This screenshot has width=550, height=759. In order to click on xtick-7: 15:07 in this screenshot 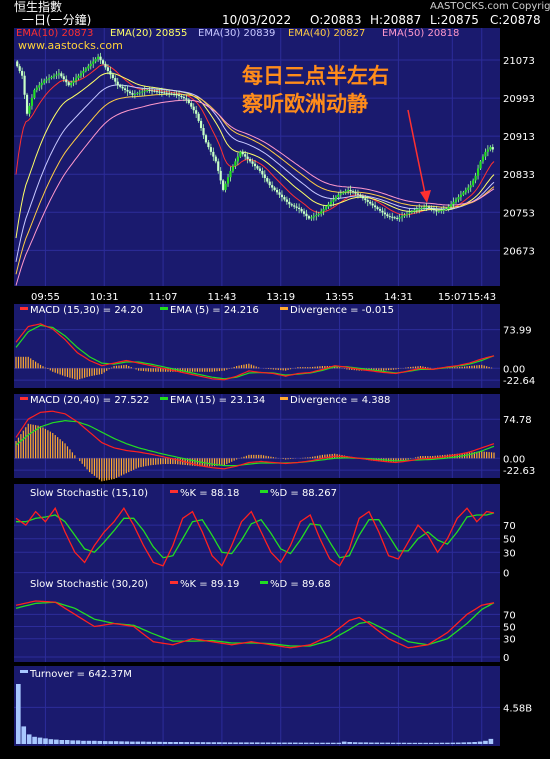, I will do `click(452, 297)`.